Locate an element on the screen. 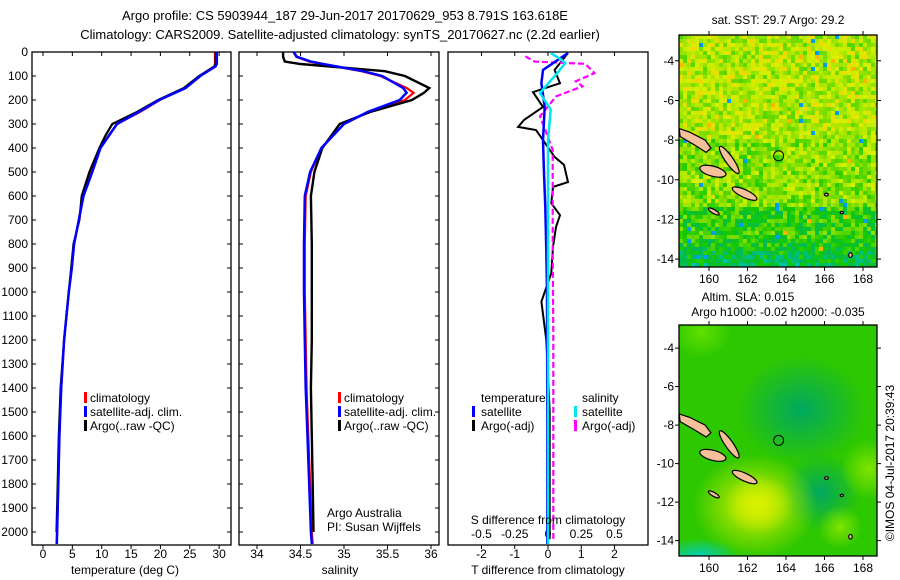 This screenshot has height=580, width=900. legend-satellite: satellite-adj. clim. is located at coordinates (390, 412).